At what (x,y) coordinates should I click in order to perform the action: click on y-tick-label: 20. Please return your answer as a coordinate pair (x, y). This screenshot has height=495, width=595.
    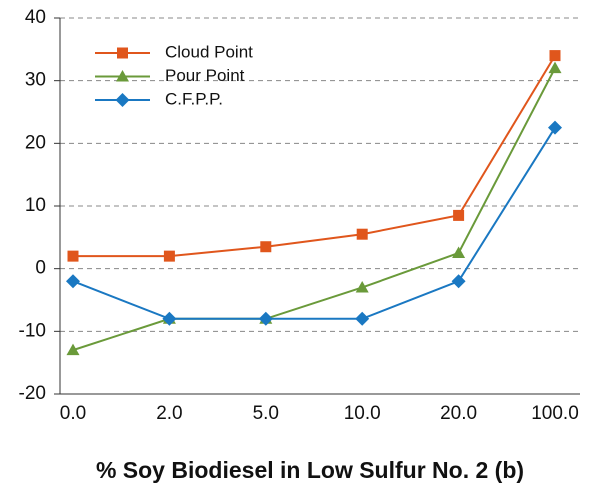
    Looking at the image, I should click on (35, 142).